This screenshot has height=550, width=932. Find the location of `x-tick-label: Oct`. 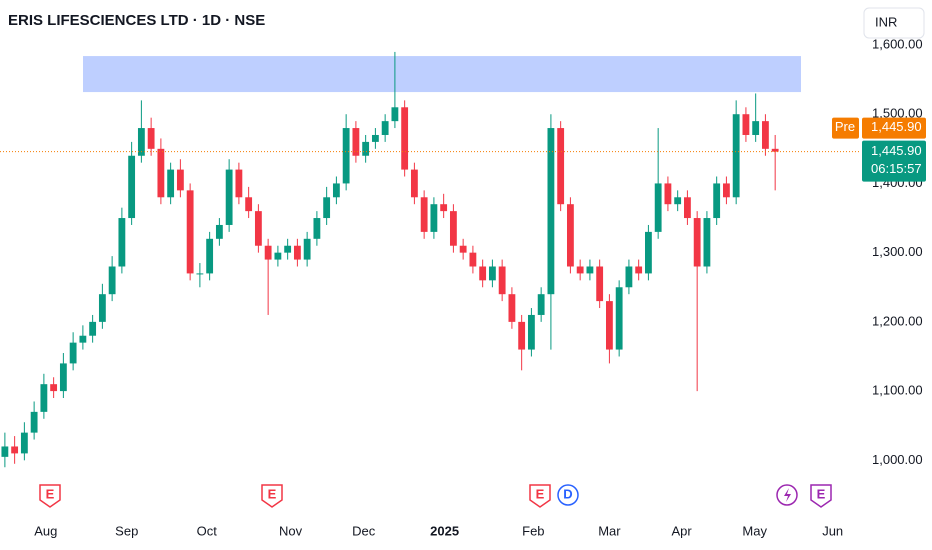

x-tick-label: Oct is located at coordinates (207, 530).